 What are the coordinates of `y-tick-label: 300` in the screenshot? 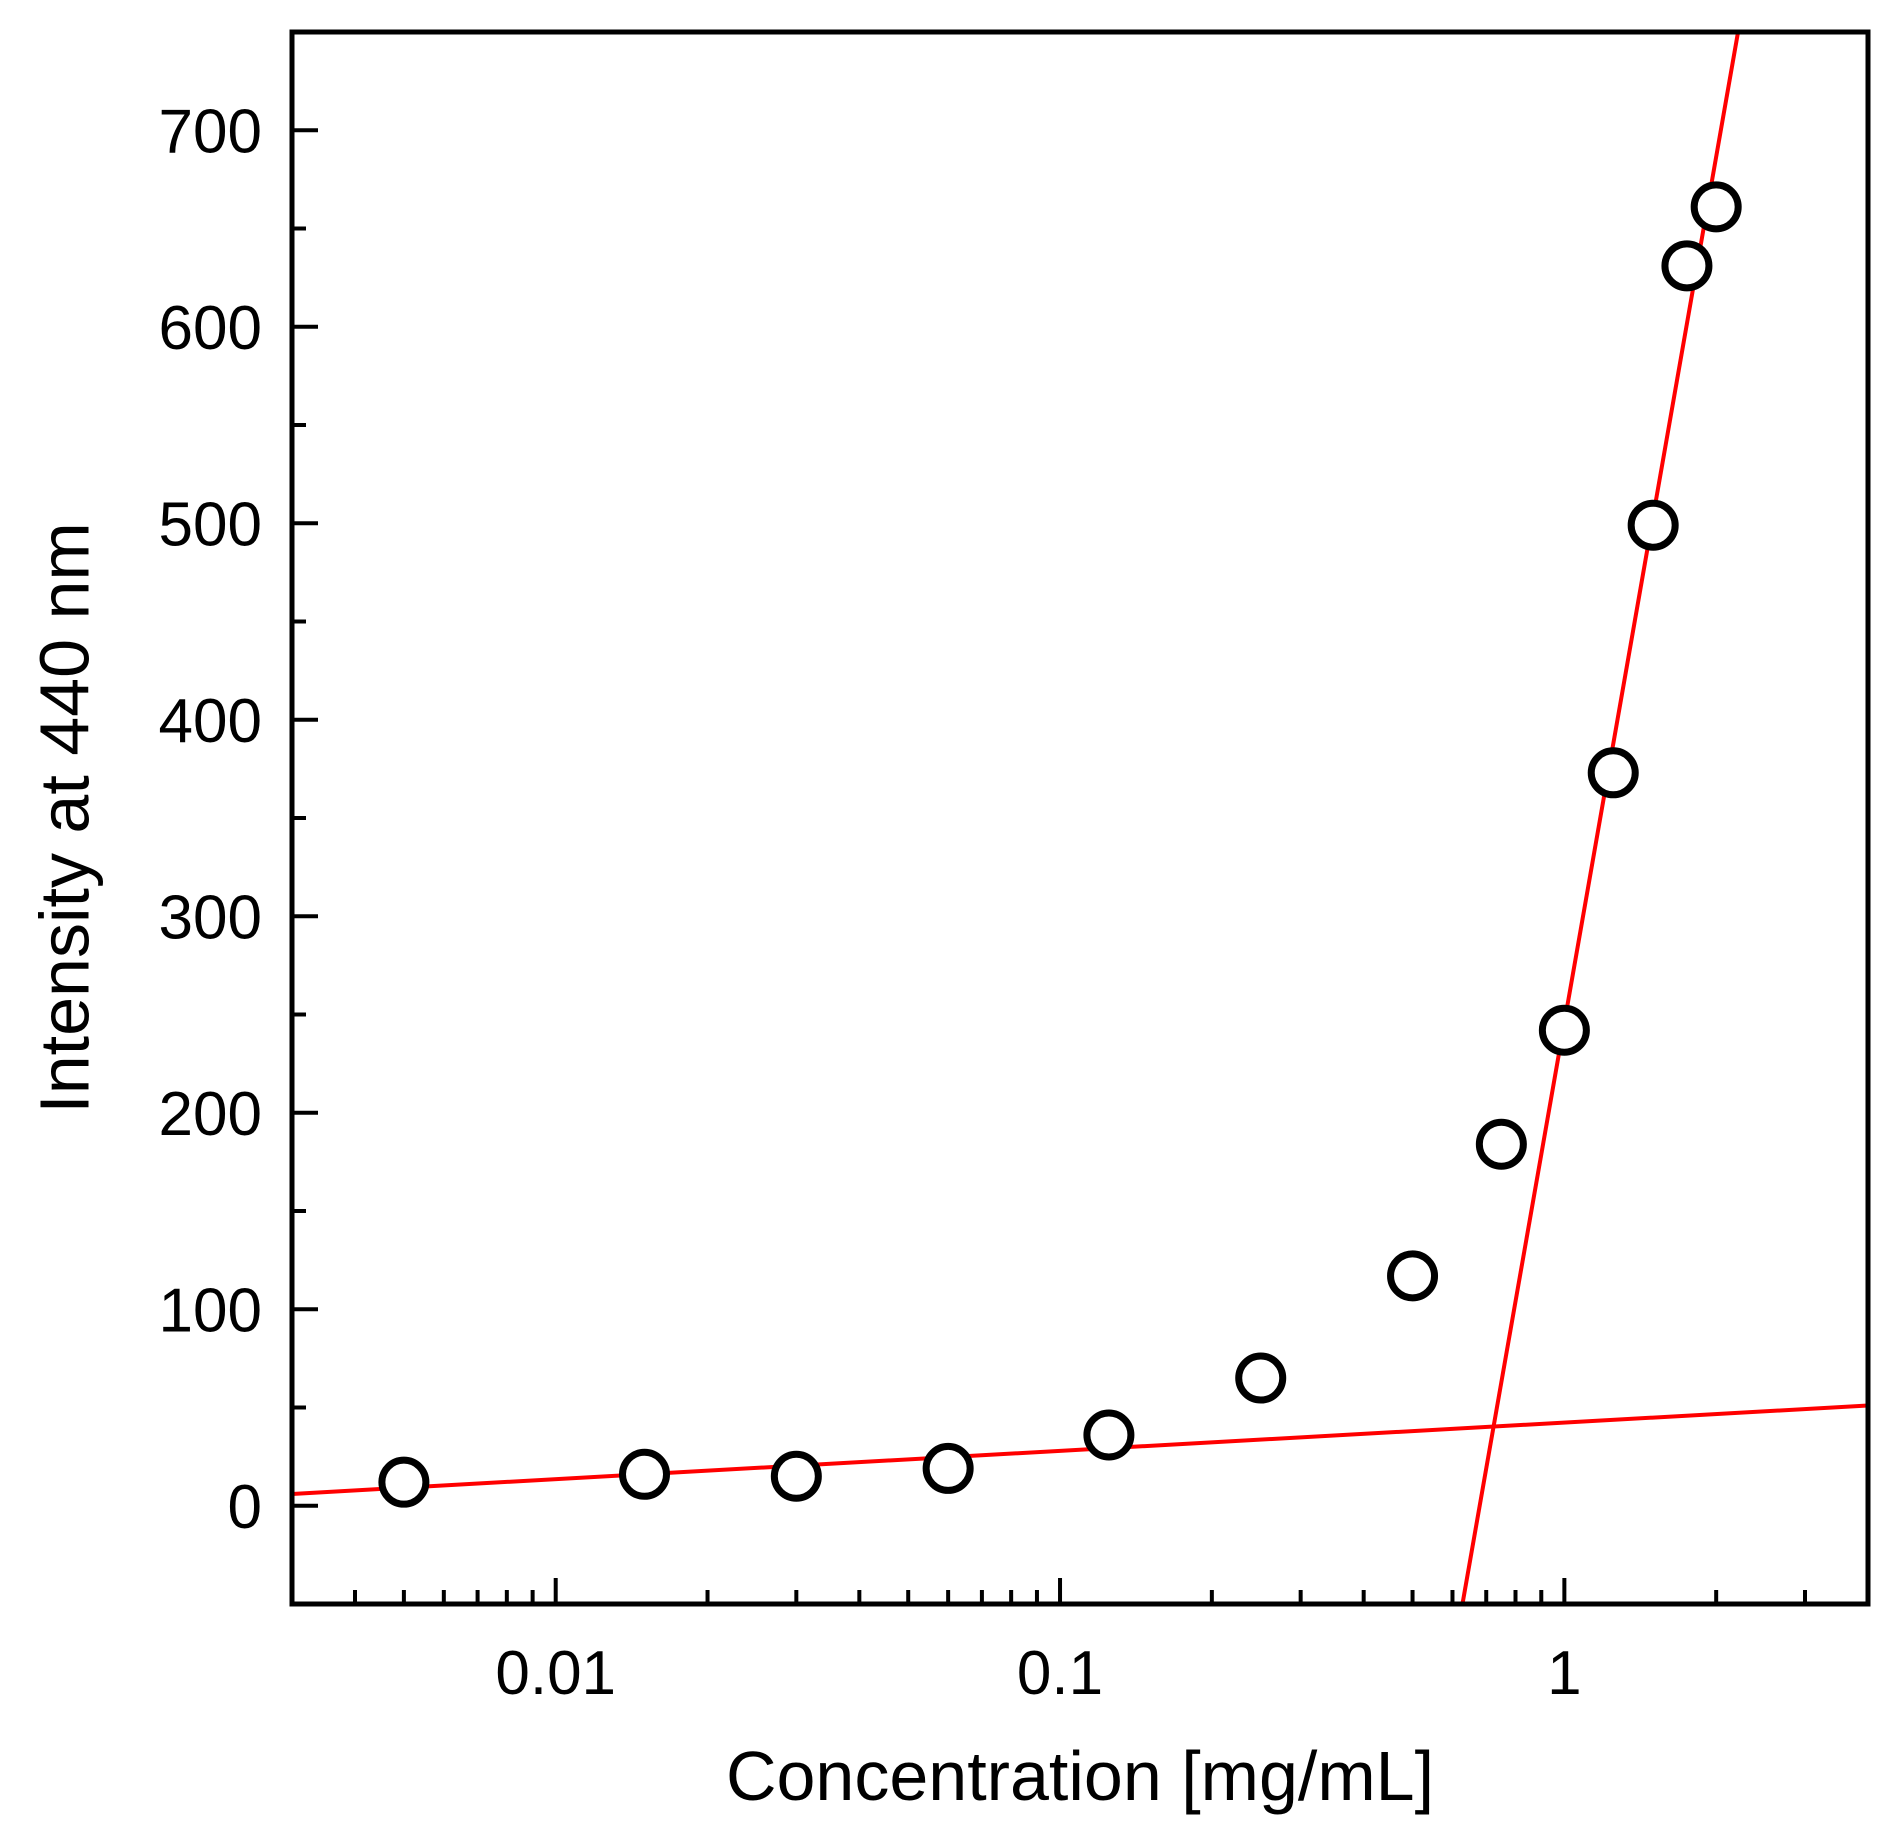 It's located at (210, 917).